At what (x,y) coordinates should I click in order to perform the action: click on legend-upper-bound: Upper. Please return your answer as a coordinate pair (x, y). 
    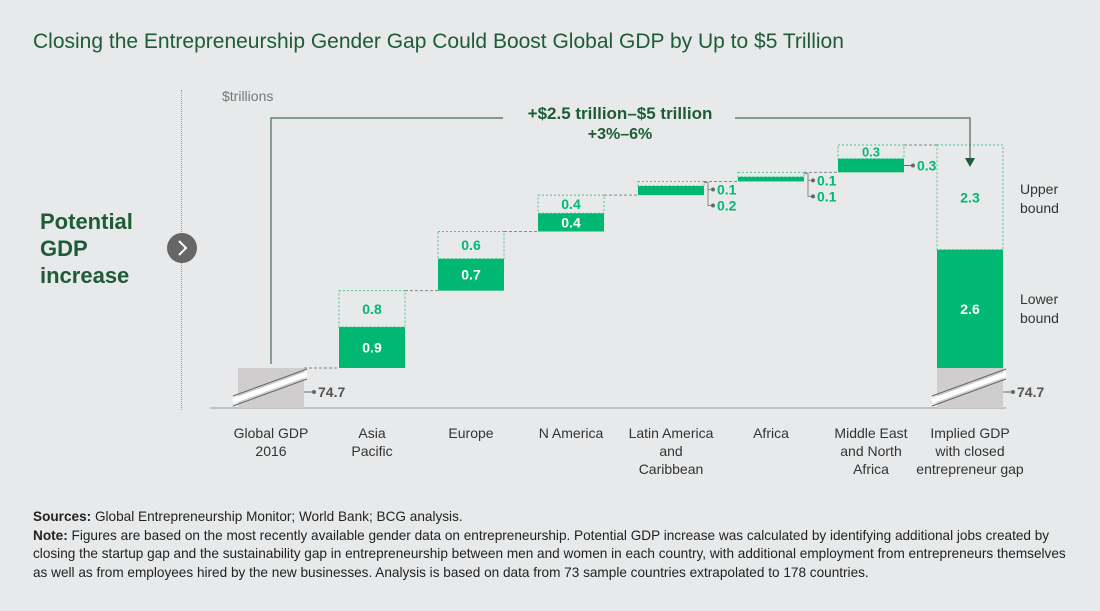
    Looking at the image, I should click on (1039, 189).